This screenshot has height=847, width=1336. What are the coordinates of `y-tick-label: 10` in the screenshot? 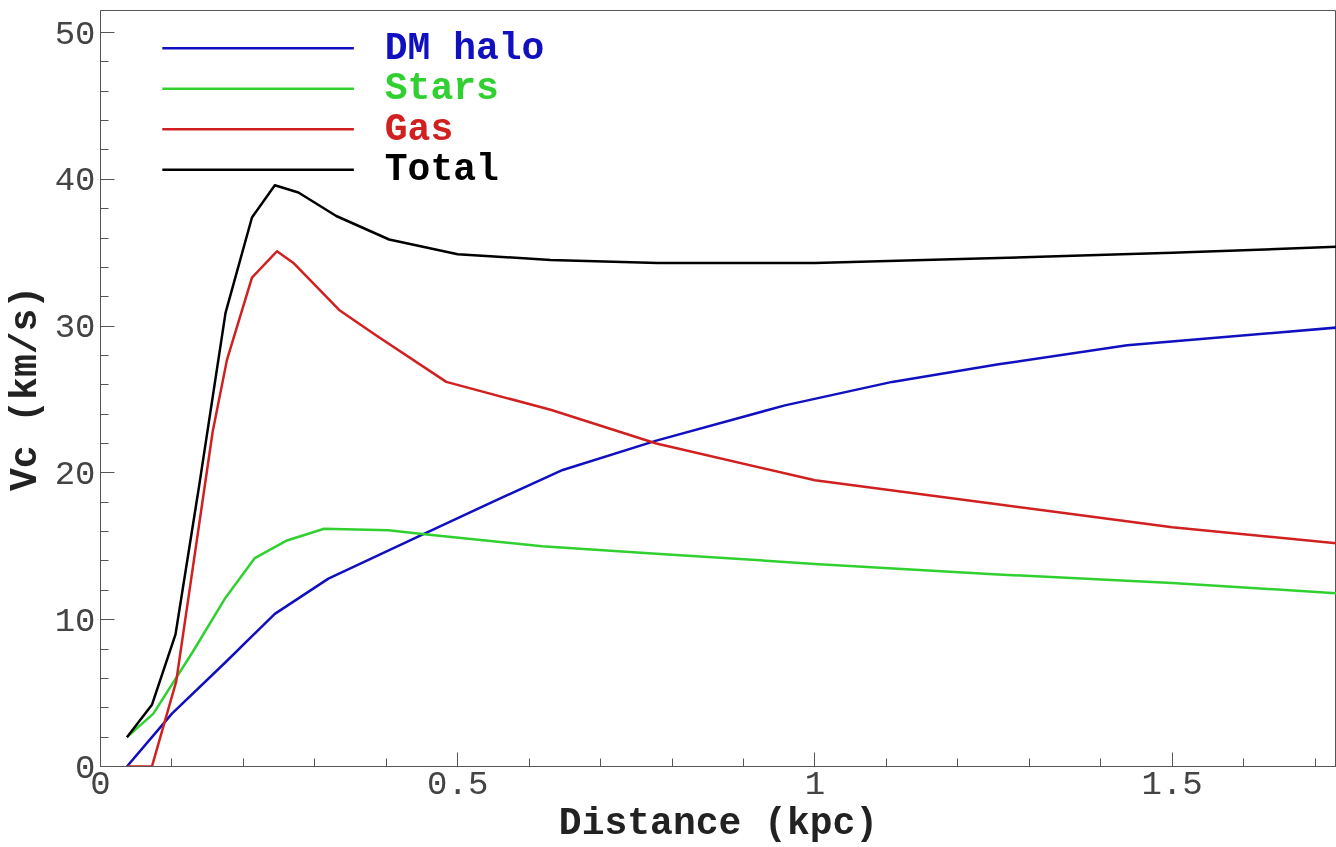 It's located at (75, 621).